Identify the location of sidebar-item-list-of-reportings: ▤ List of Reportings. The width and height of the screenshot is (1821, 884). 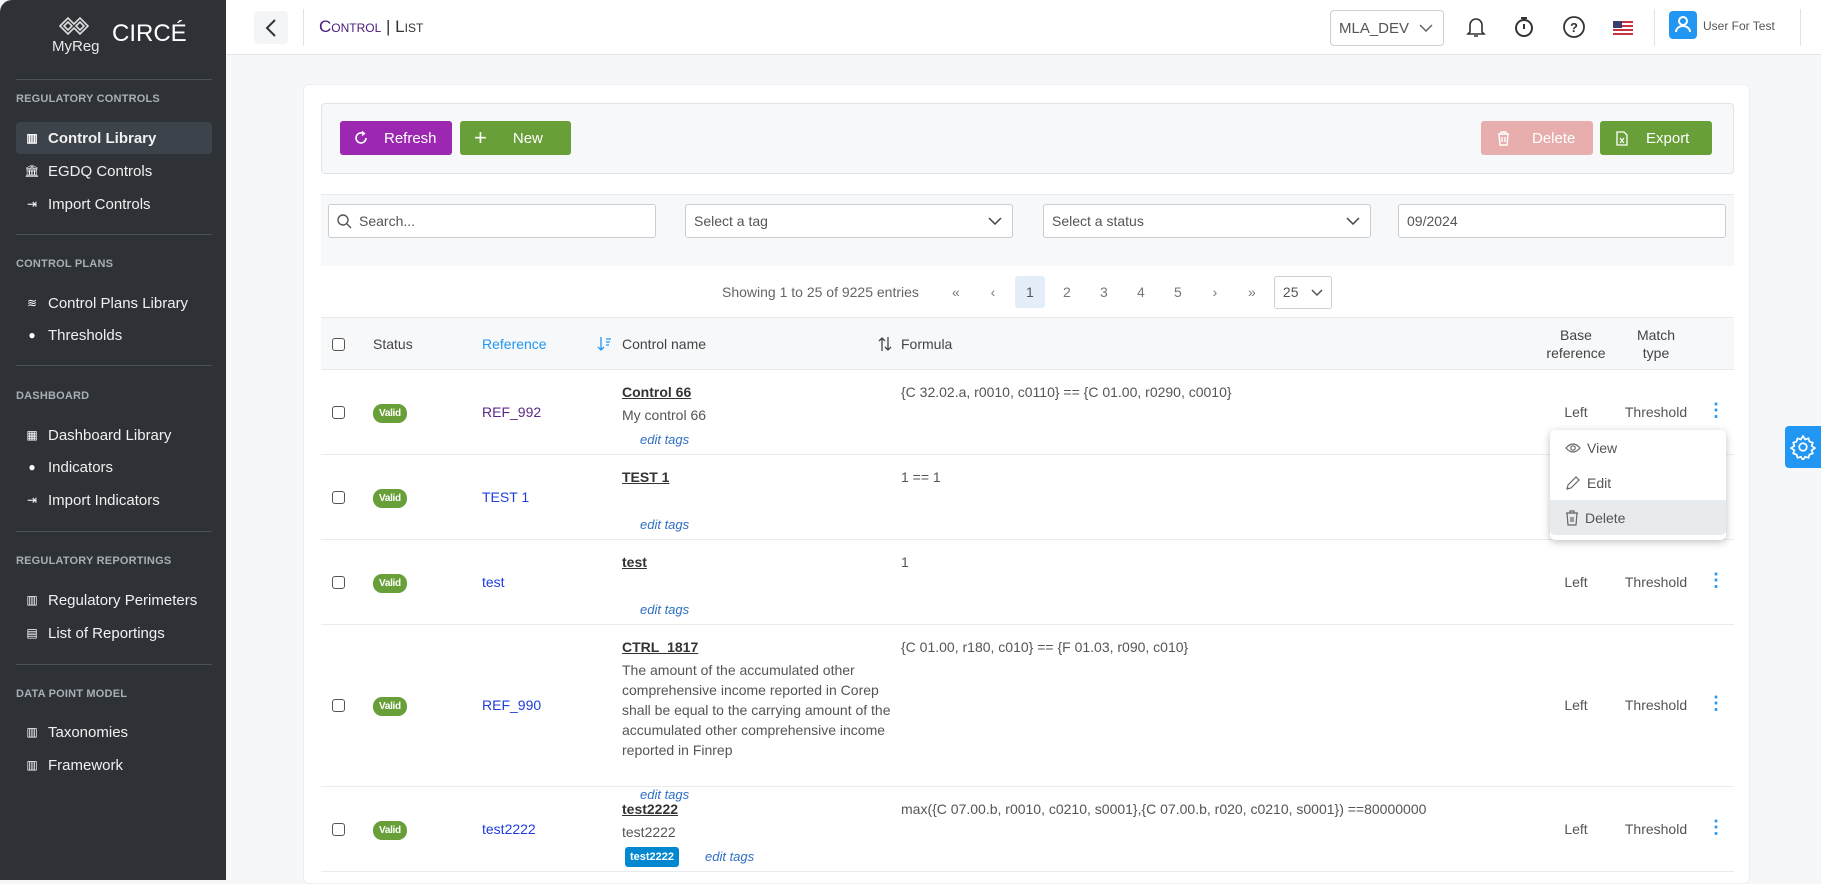
(114, 633).